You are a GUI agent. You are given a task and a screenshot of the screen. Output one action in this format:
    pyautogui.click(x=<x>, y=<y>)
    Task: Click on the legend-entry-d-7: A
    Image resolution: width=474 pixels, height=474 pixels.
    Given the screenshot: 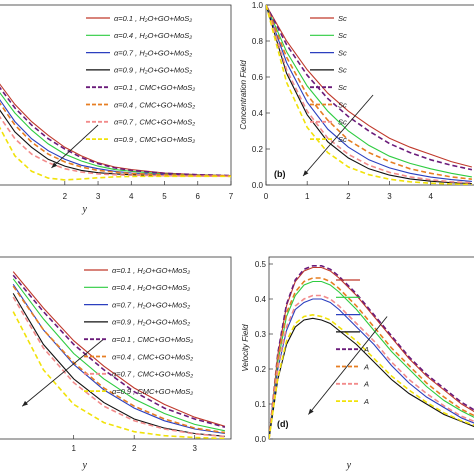 What is the action you would take?
    pyautogui.click(x=366, y=401)
    